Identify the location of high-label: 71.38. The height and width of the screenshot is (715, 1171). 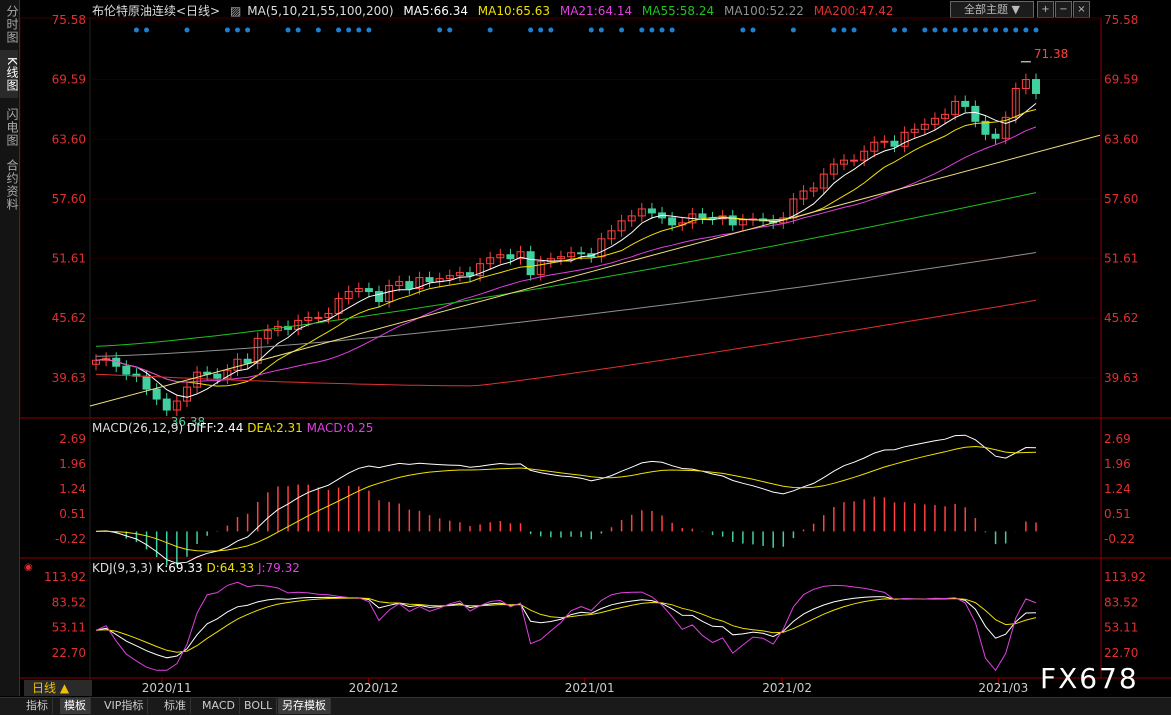
(1051, 54).